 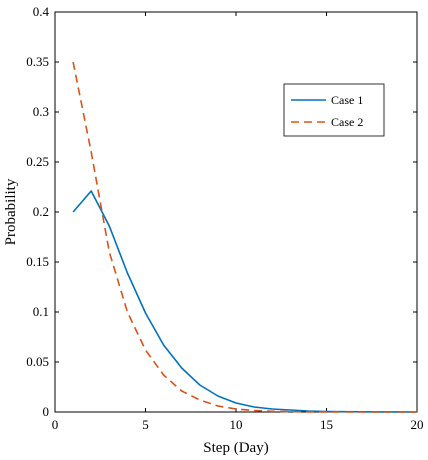 I want to click on y-tick-label: 0.25, so click(x=37, y=161).